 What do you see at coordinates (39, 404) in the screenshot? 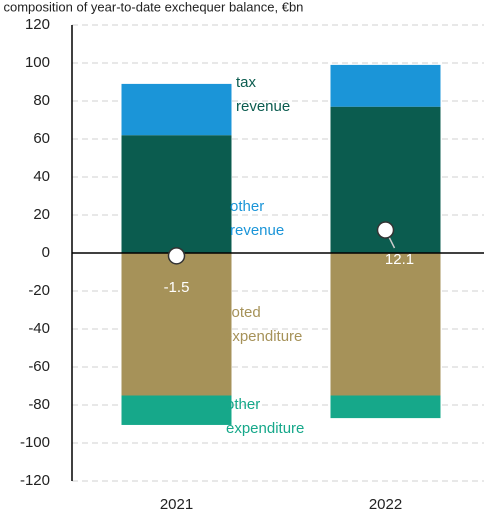
I see `y-tick-label: -80` at bounding box center [39, 404].